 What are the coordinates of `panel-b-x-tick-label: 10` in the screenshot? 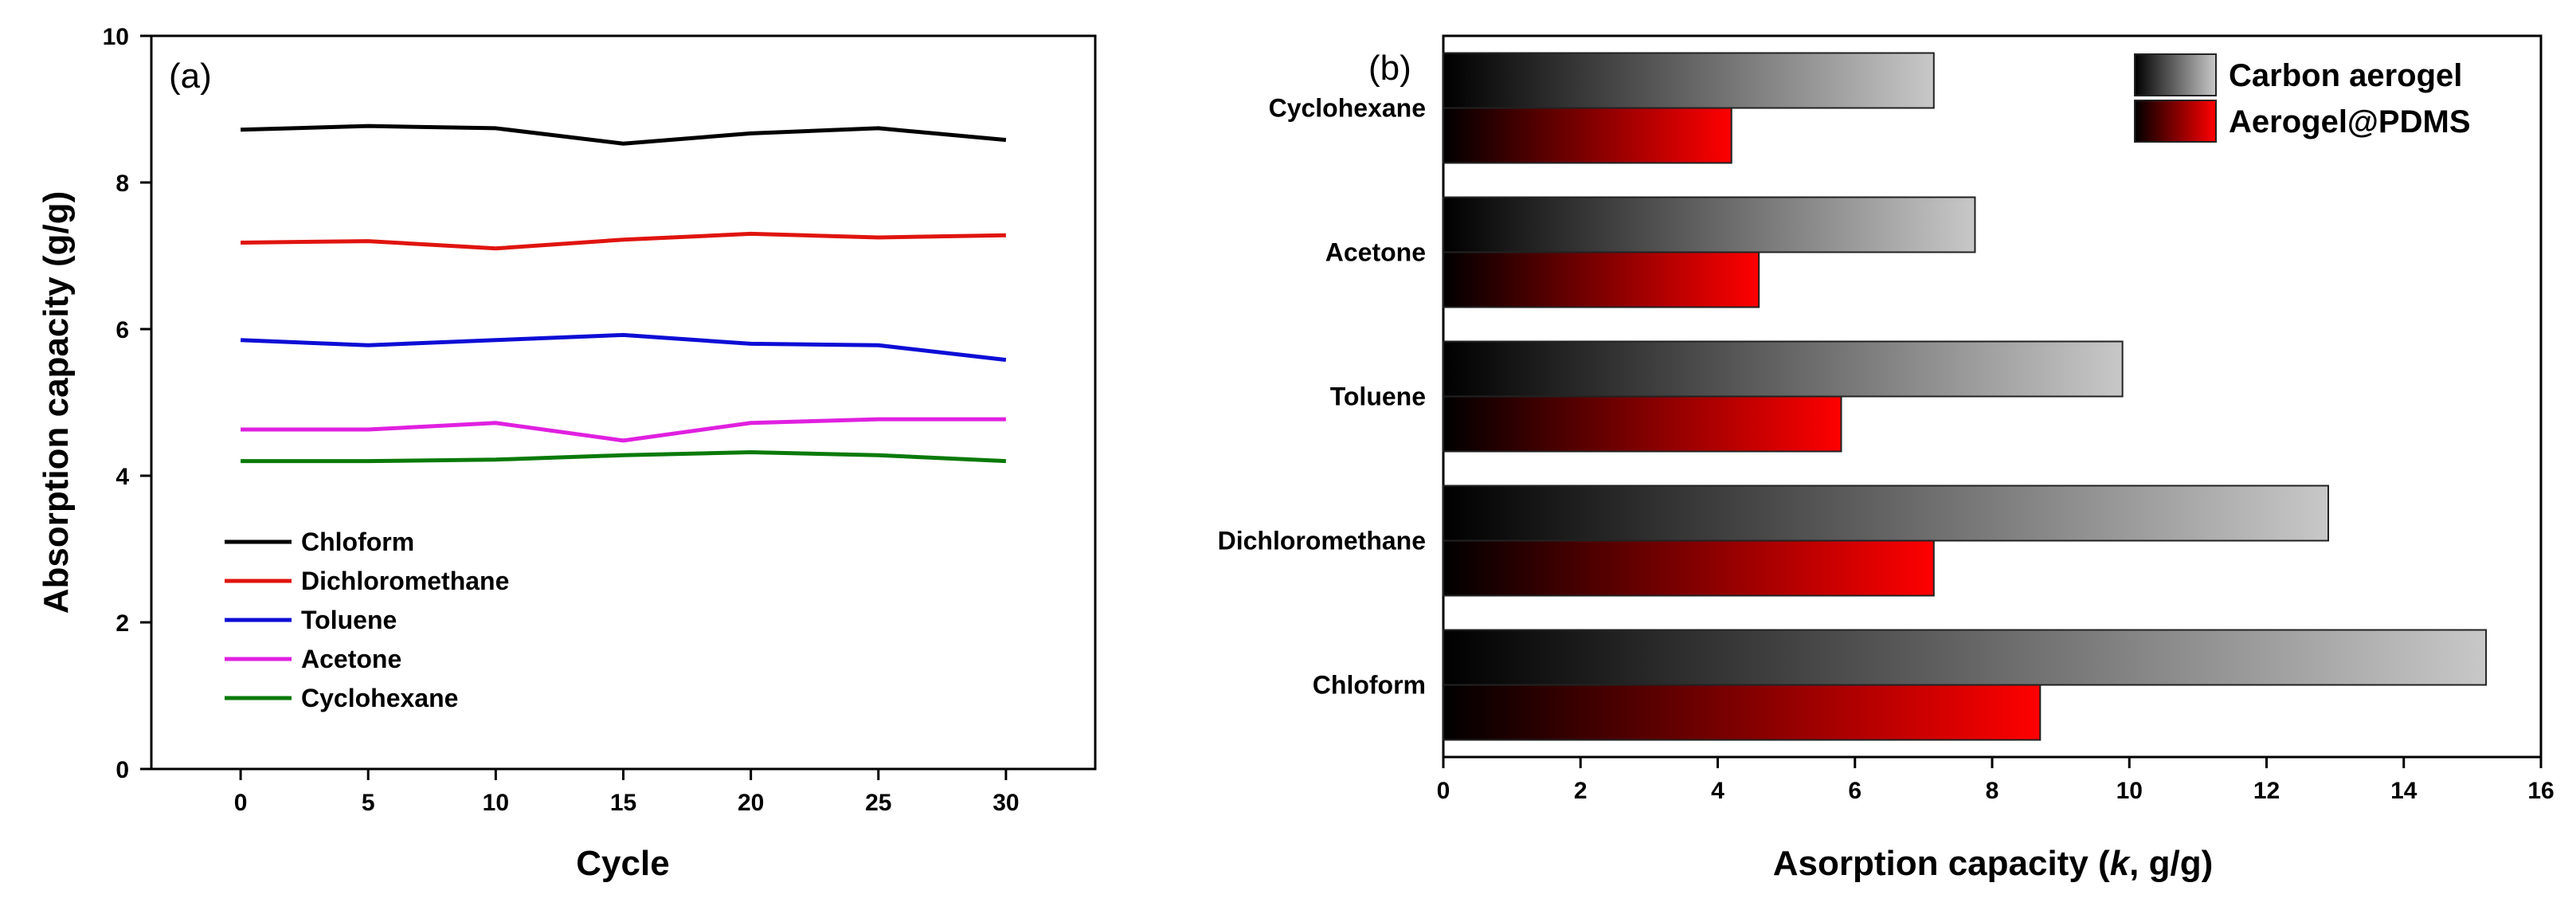 It's located at (2129, 791).